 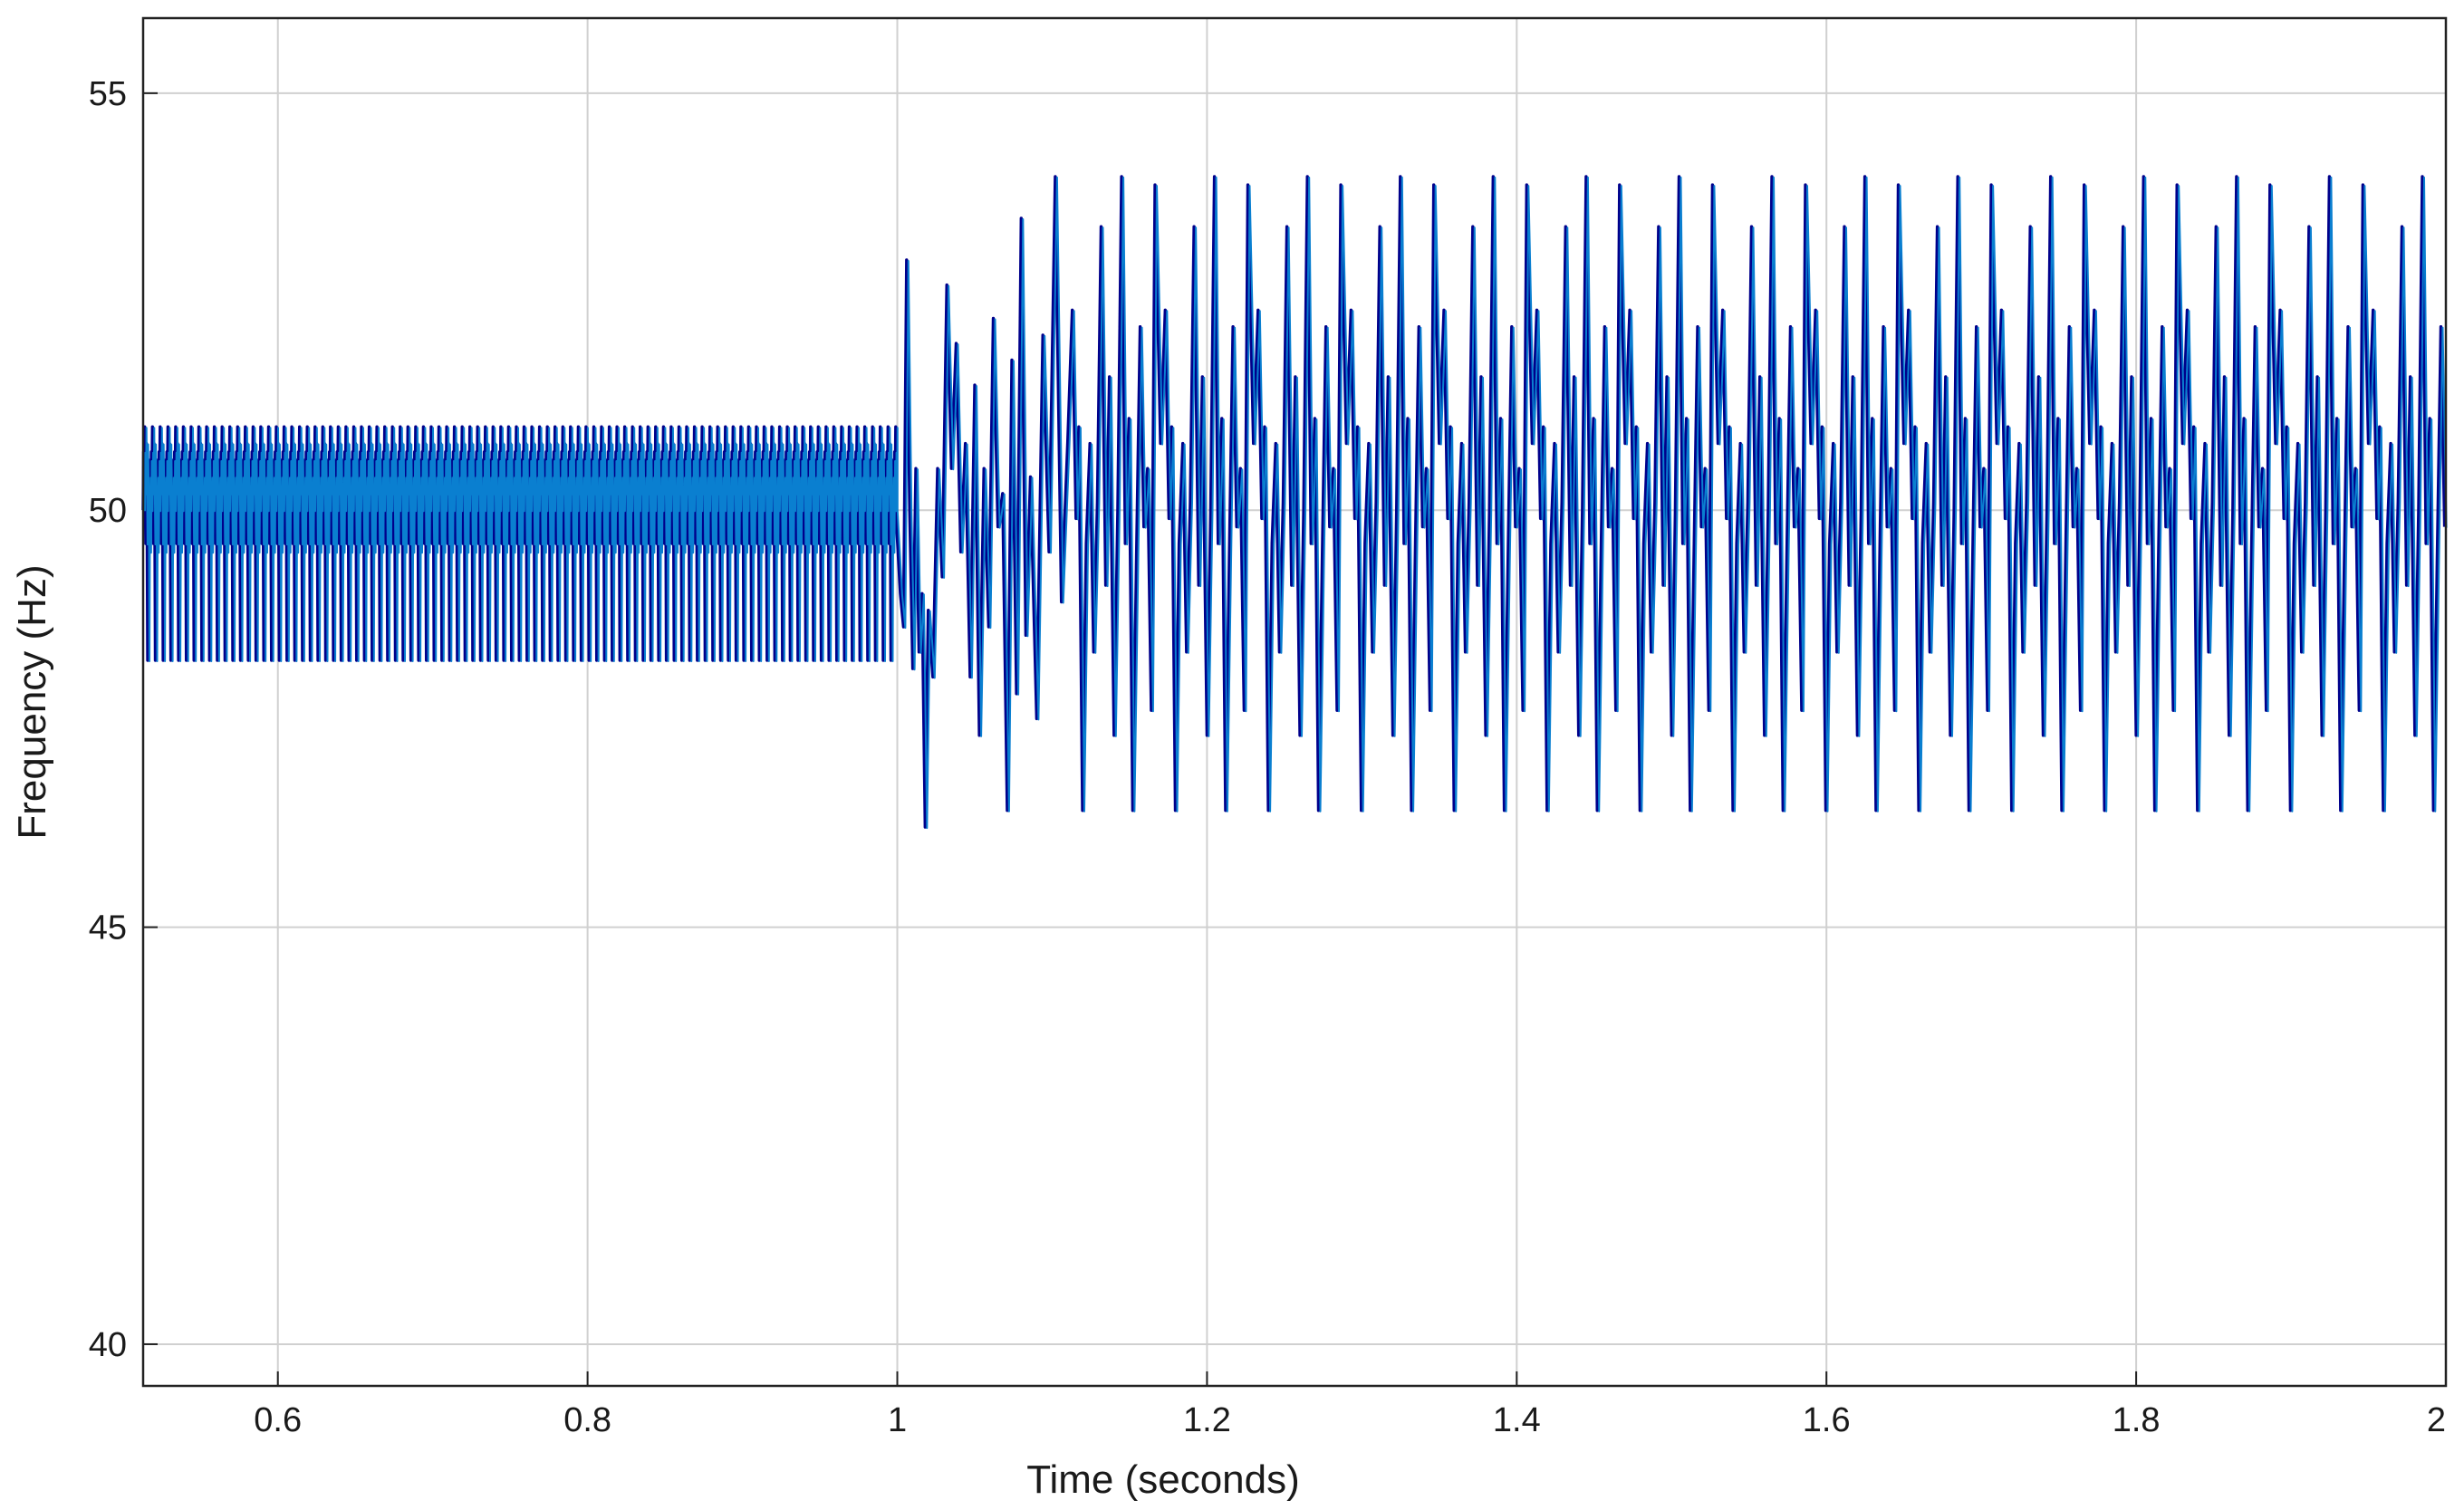 I want to click on x-tick-labels: 0.6 0.8 1 1.2 1.4 1.6 1.8 2, so click(x=1350, y=1420).